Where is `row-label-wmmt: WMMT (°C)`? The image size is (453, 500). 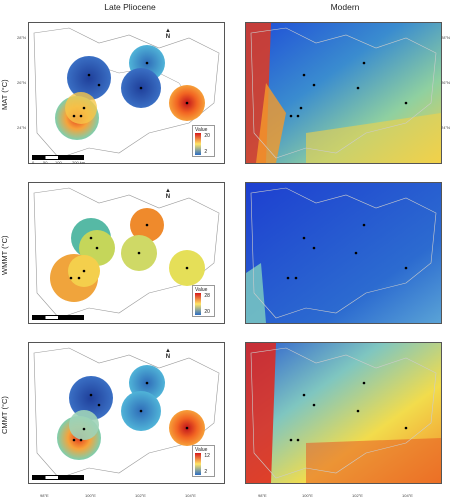 row-label-wmmt: WMMT (°C) is located at coordinates (4, 255).